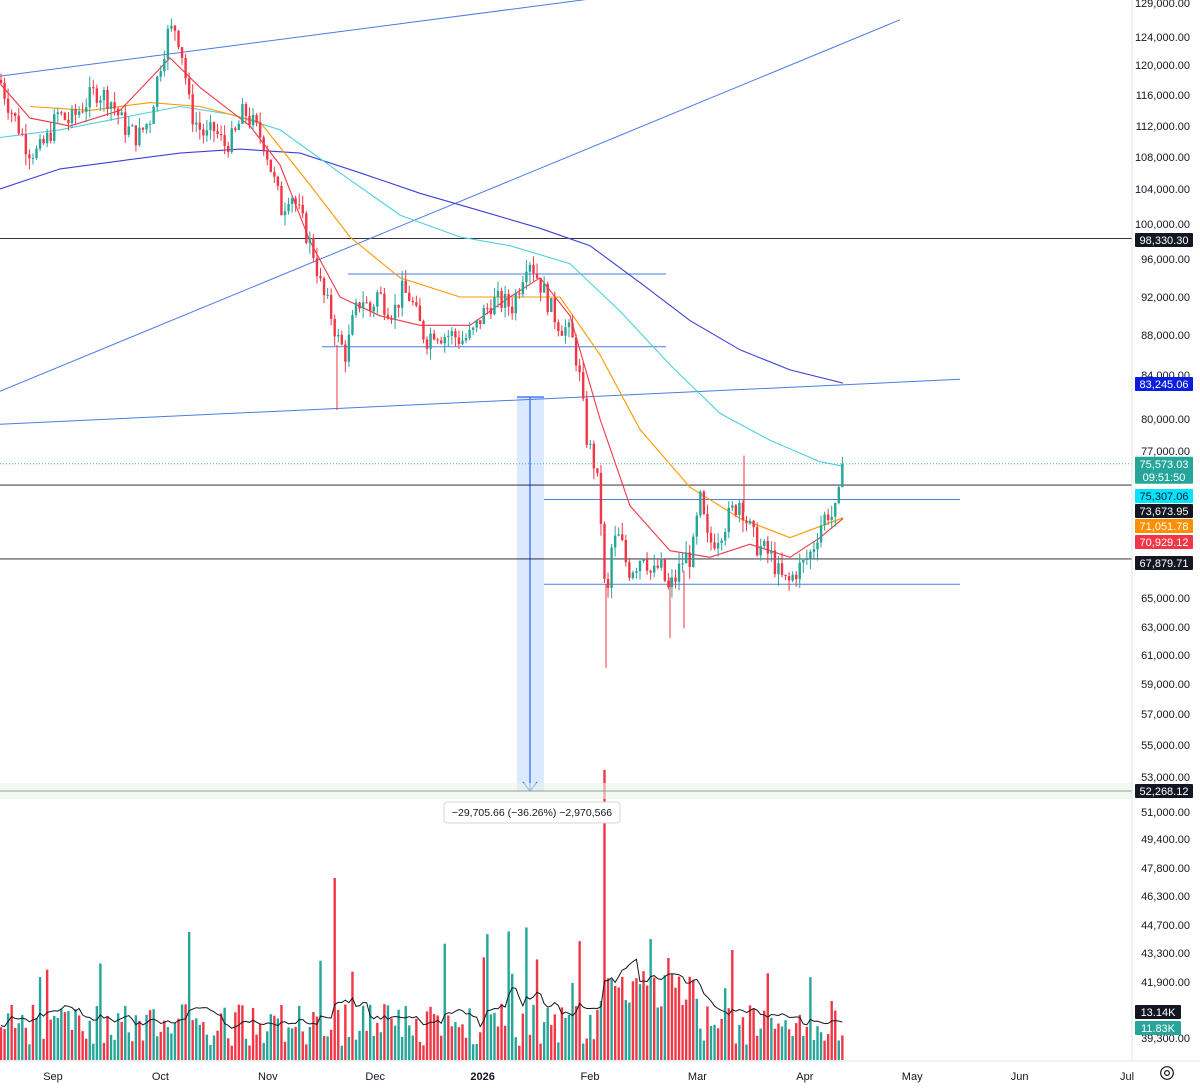  What do you see at coordinates (480, 401) in the screenshot?
I see `trend-line` at bounding box center [480, 401].